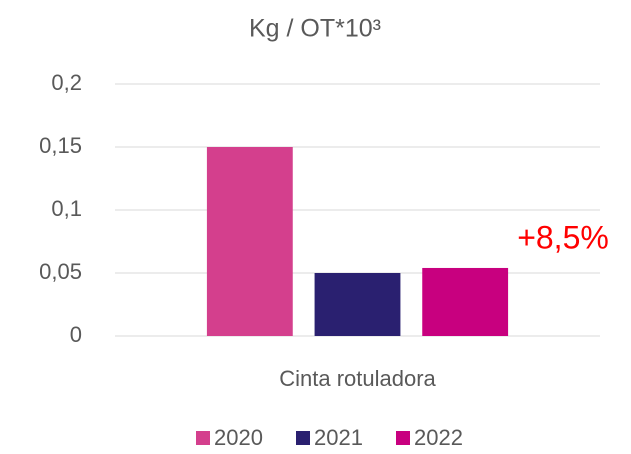  Describe the element at coordinates (338, 437) in the screenshot. I see `legend-label: 2021` at that location.